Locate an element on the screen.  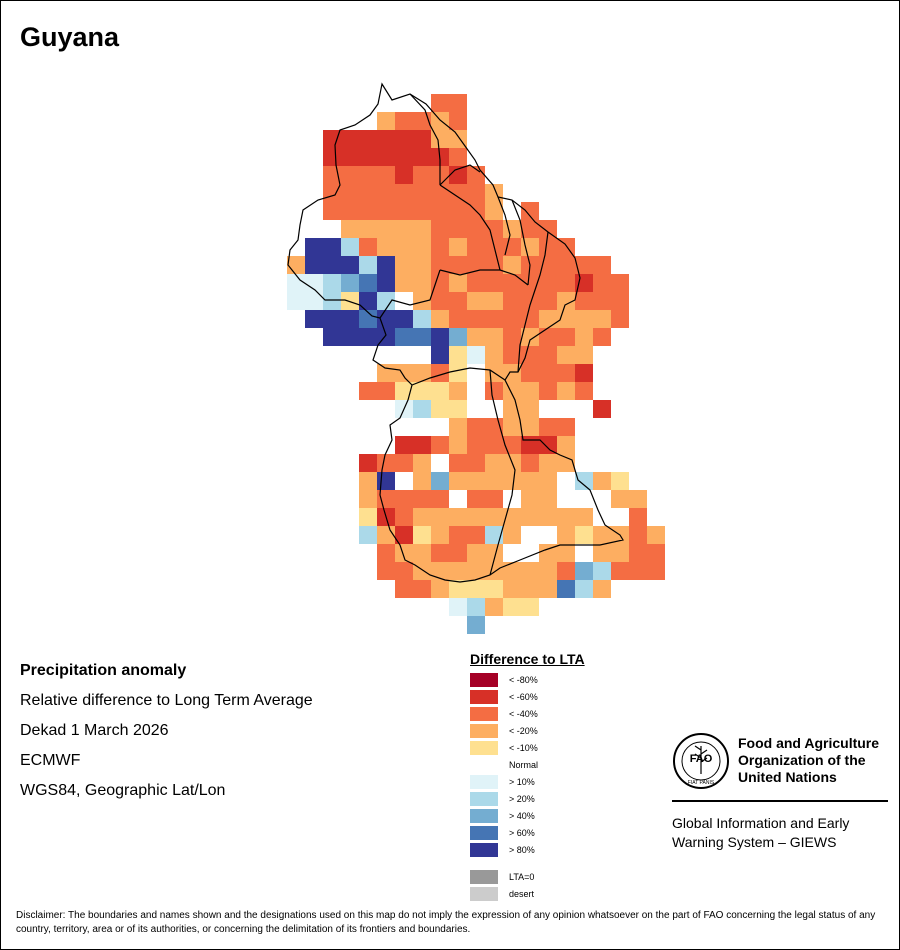
giews-line-2: Warning System – GIEWS is located at coordinates (754, 842).